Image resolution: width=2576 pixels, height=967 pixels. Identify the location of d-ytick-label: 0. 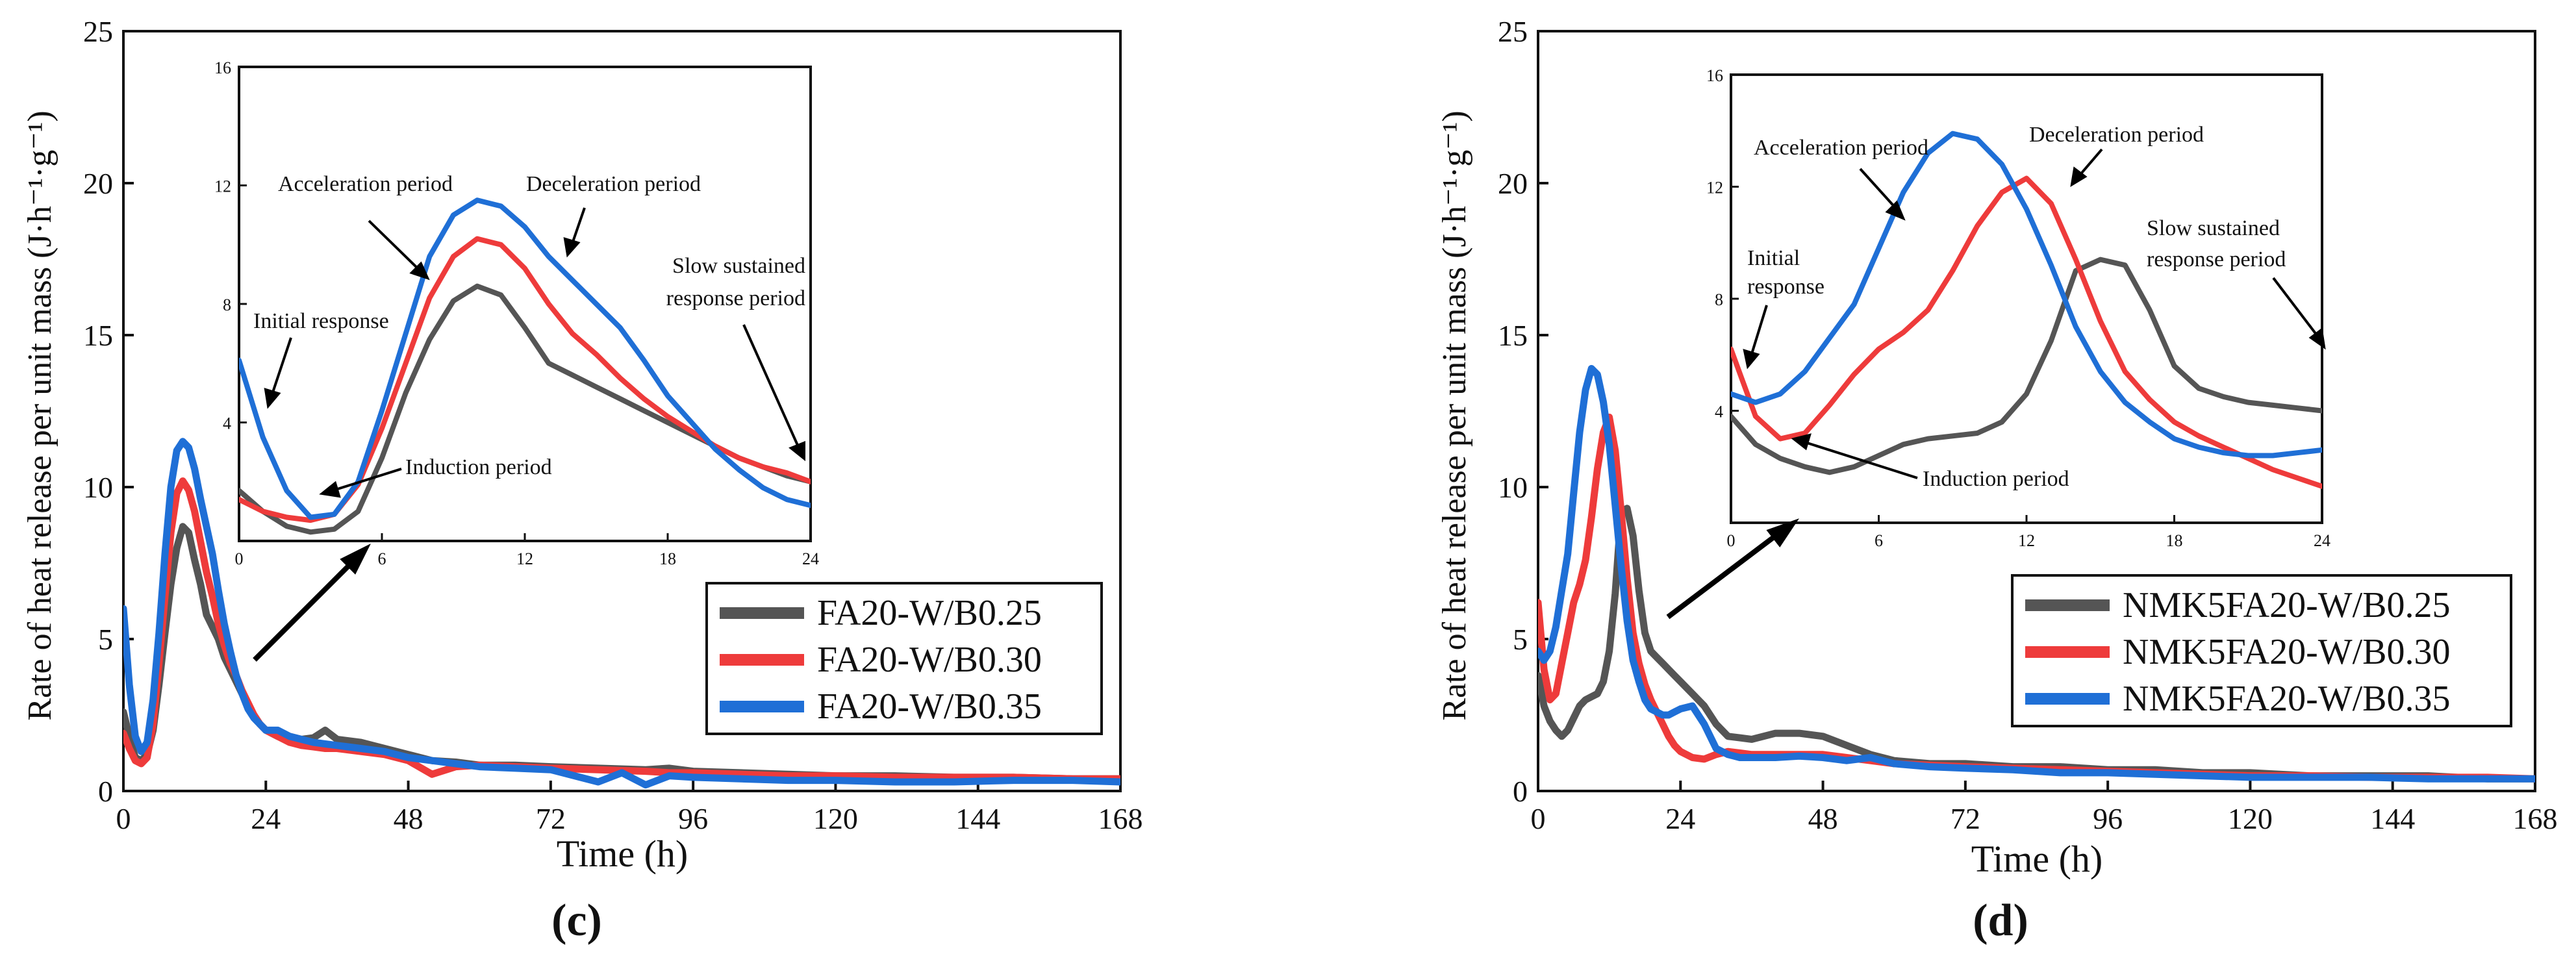
(1520, 792).